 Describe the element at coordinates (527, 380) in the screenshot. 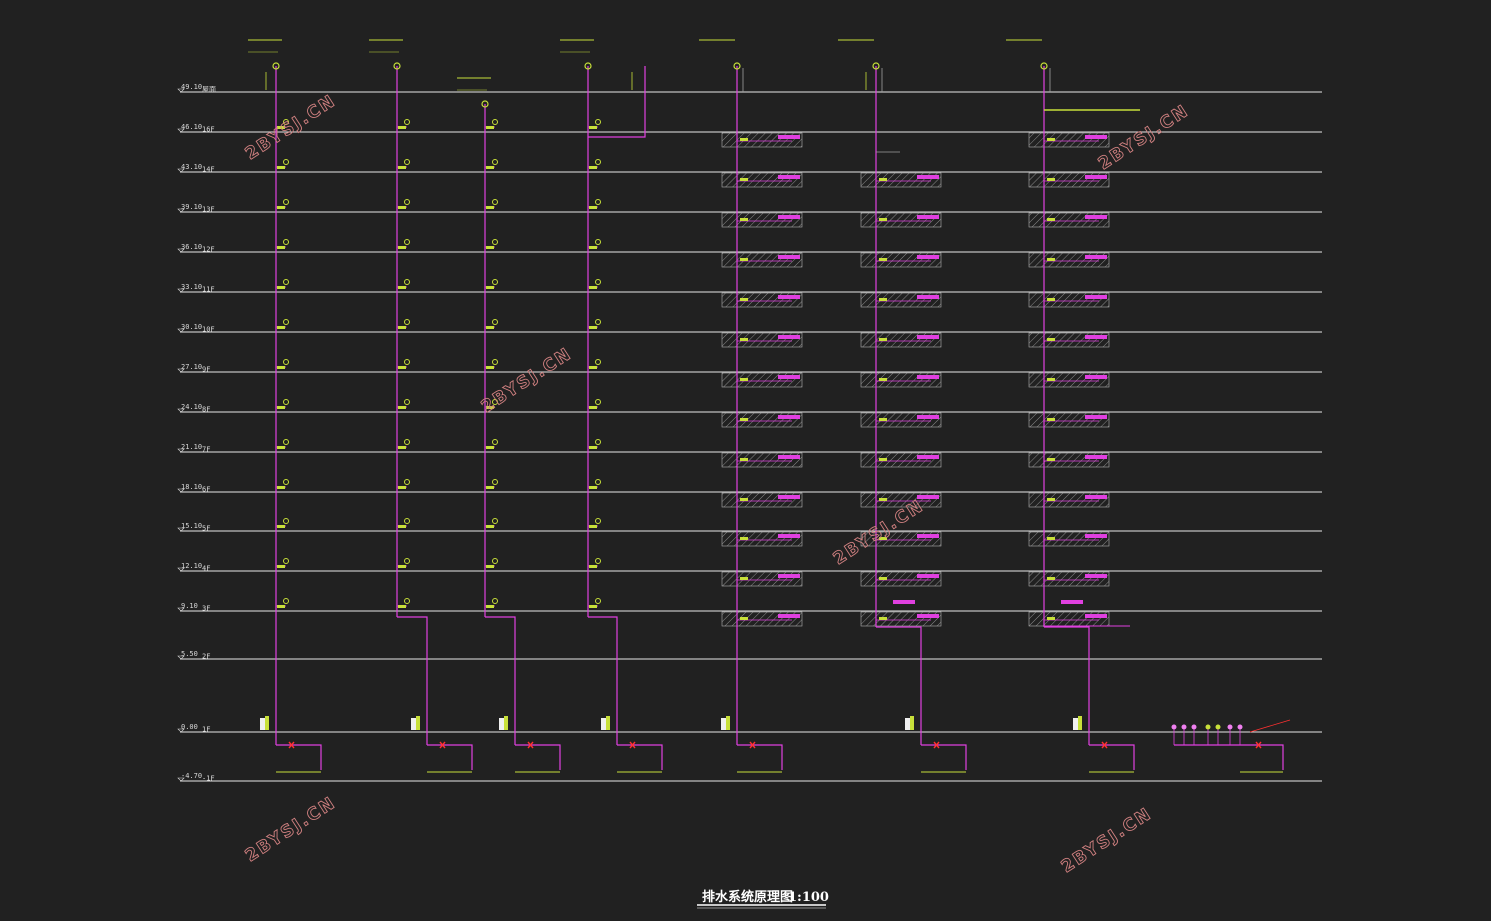

I see `watermark-3: 2BYSJ.CN` at that location.